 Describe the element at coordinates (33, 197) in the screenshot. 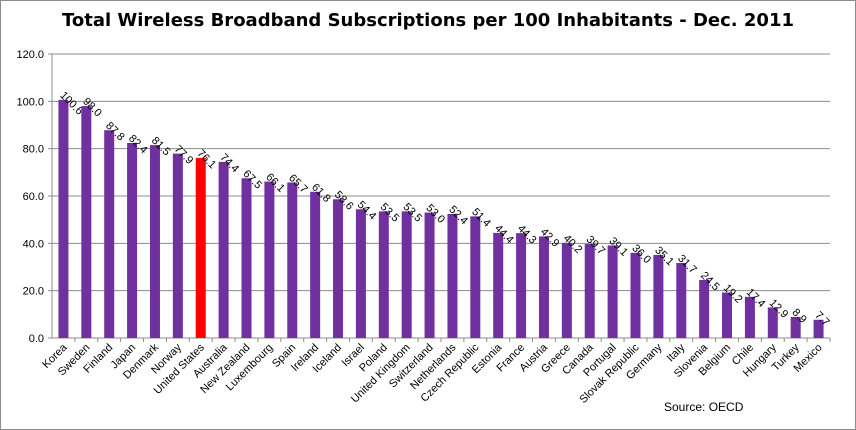

I see `y-tick-label: 60.0` at that location.